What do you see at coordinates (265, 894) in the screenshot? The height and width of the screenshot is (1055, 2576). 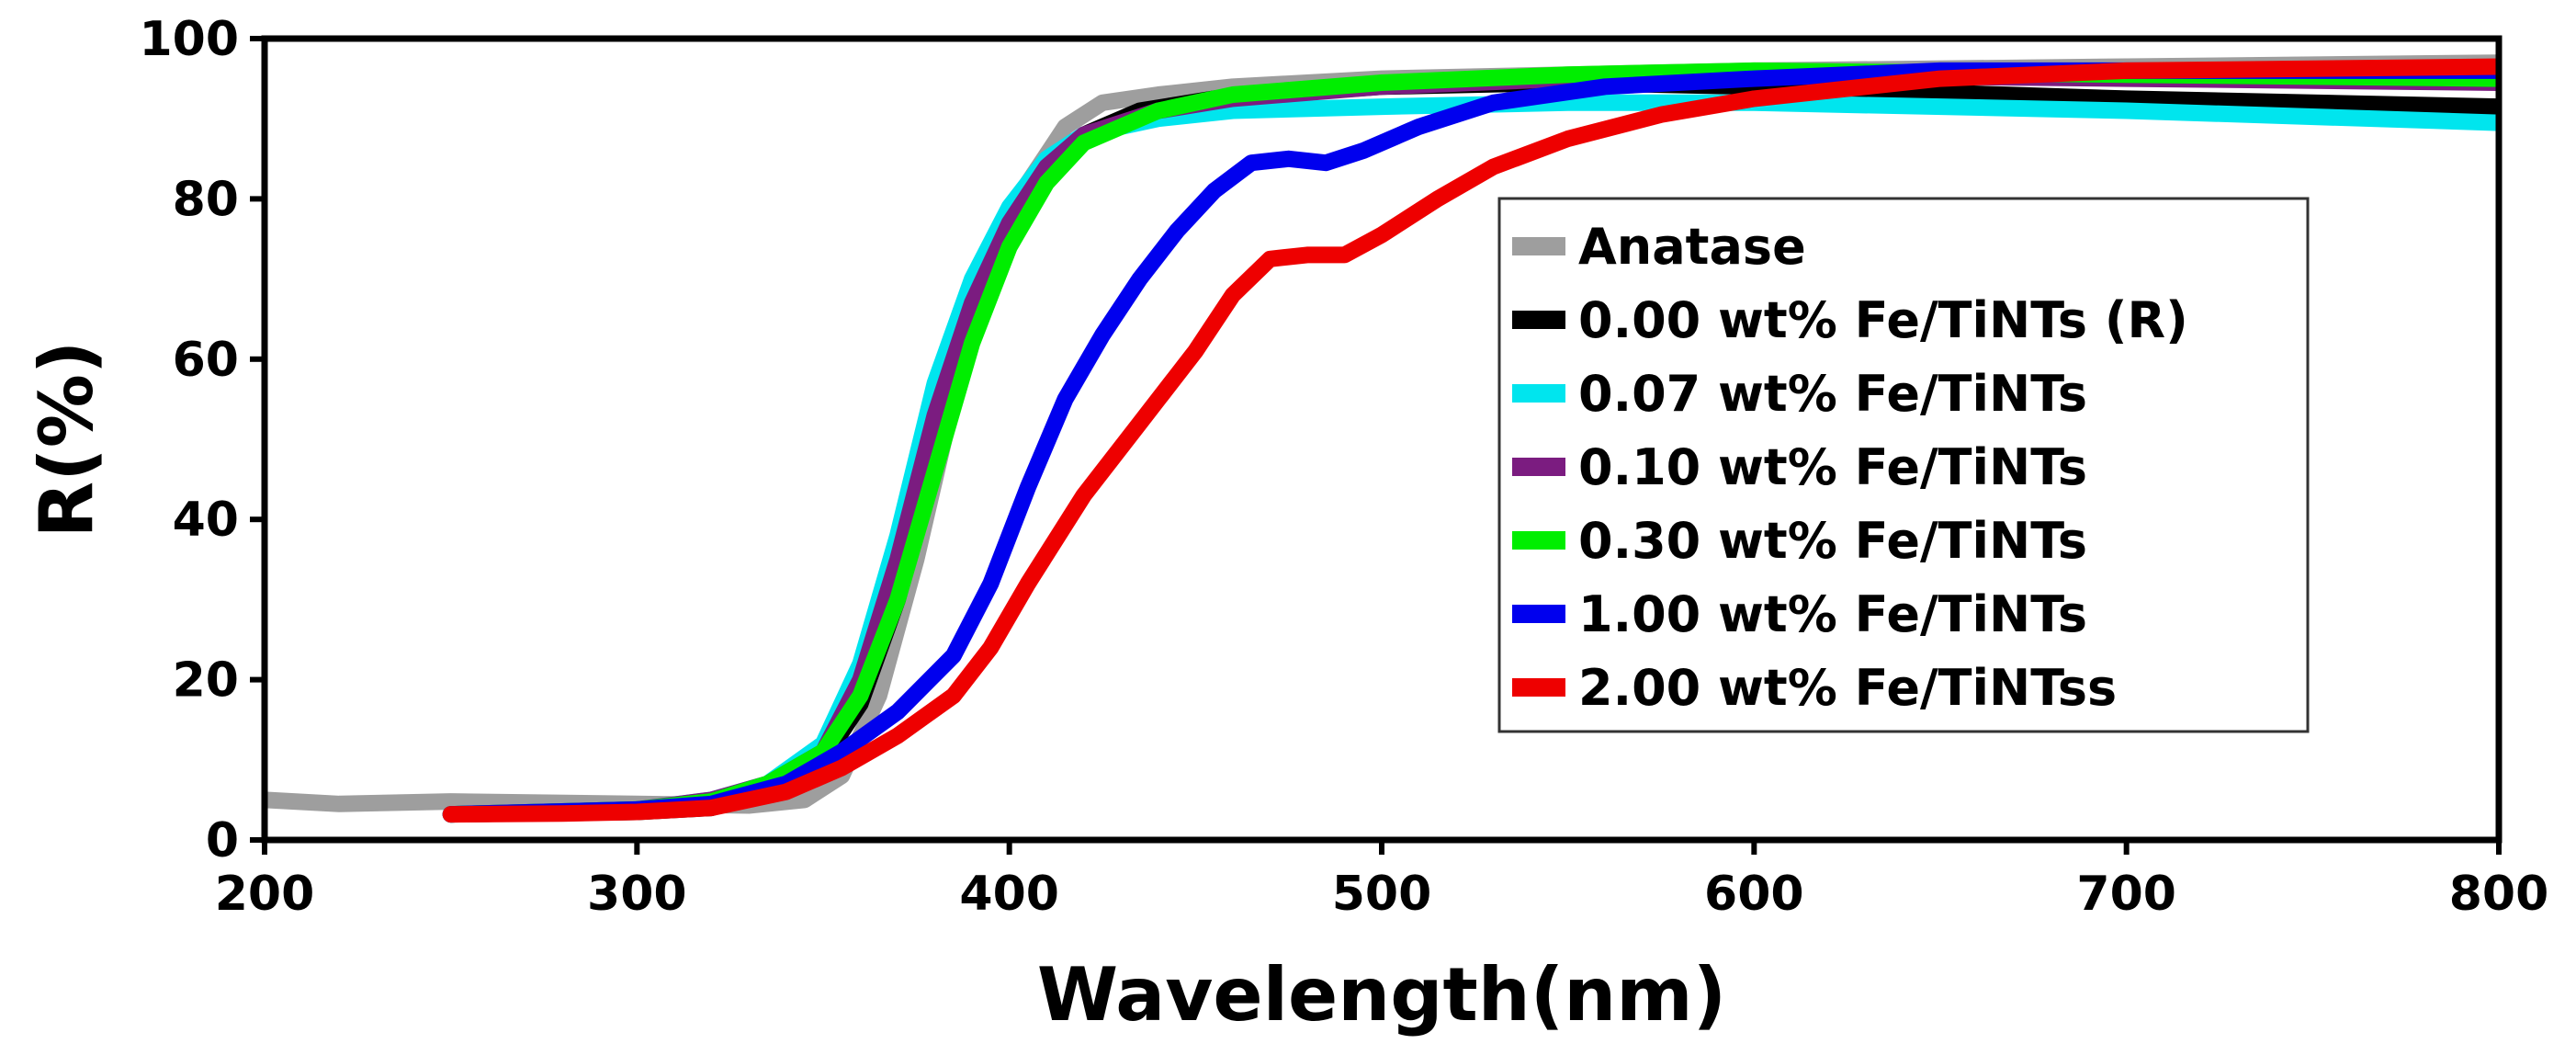 I see `x-tick-label-0: 200` at bounding box center [265, 894].